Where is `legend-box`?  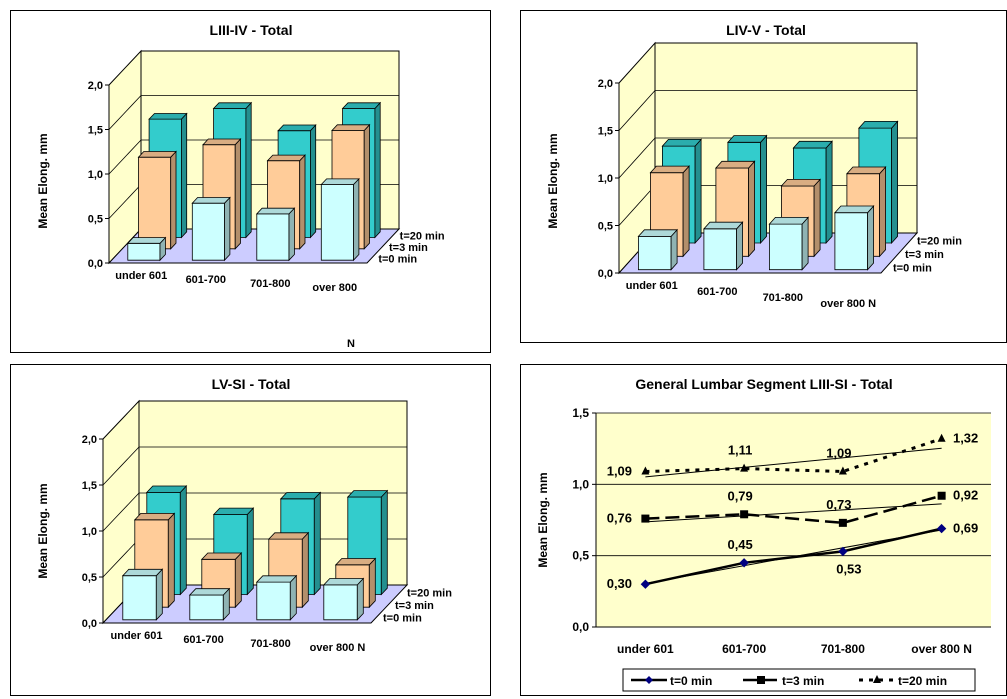
legend-box is located at coordinates (799, 680).